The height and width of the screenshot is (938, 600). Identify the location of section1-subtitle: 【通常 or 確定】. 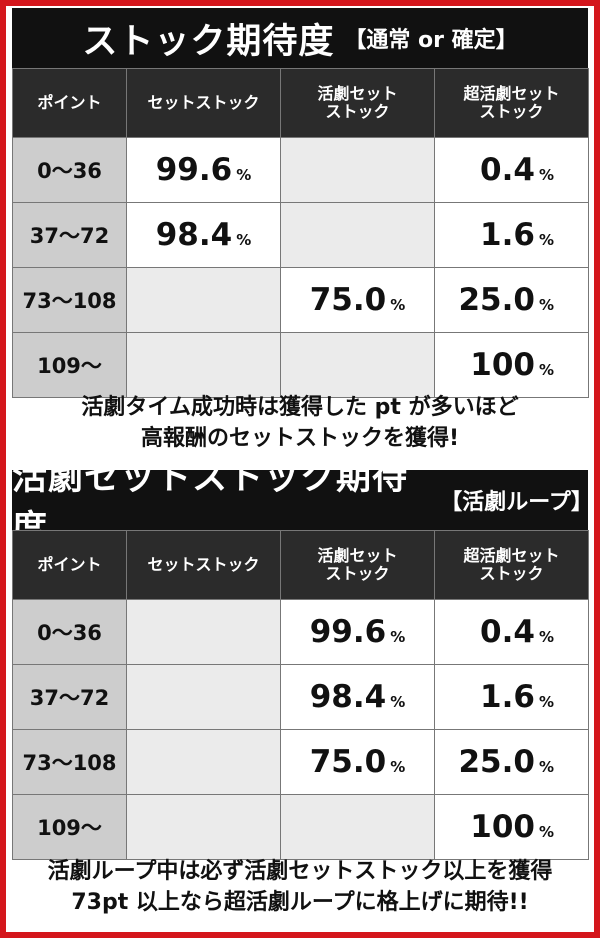
(431, 40).